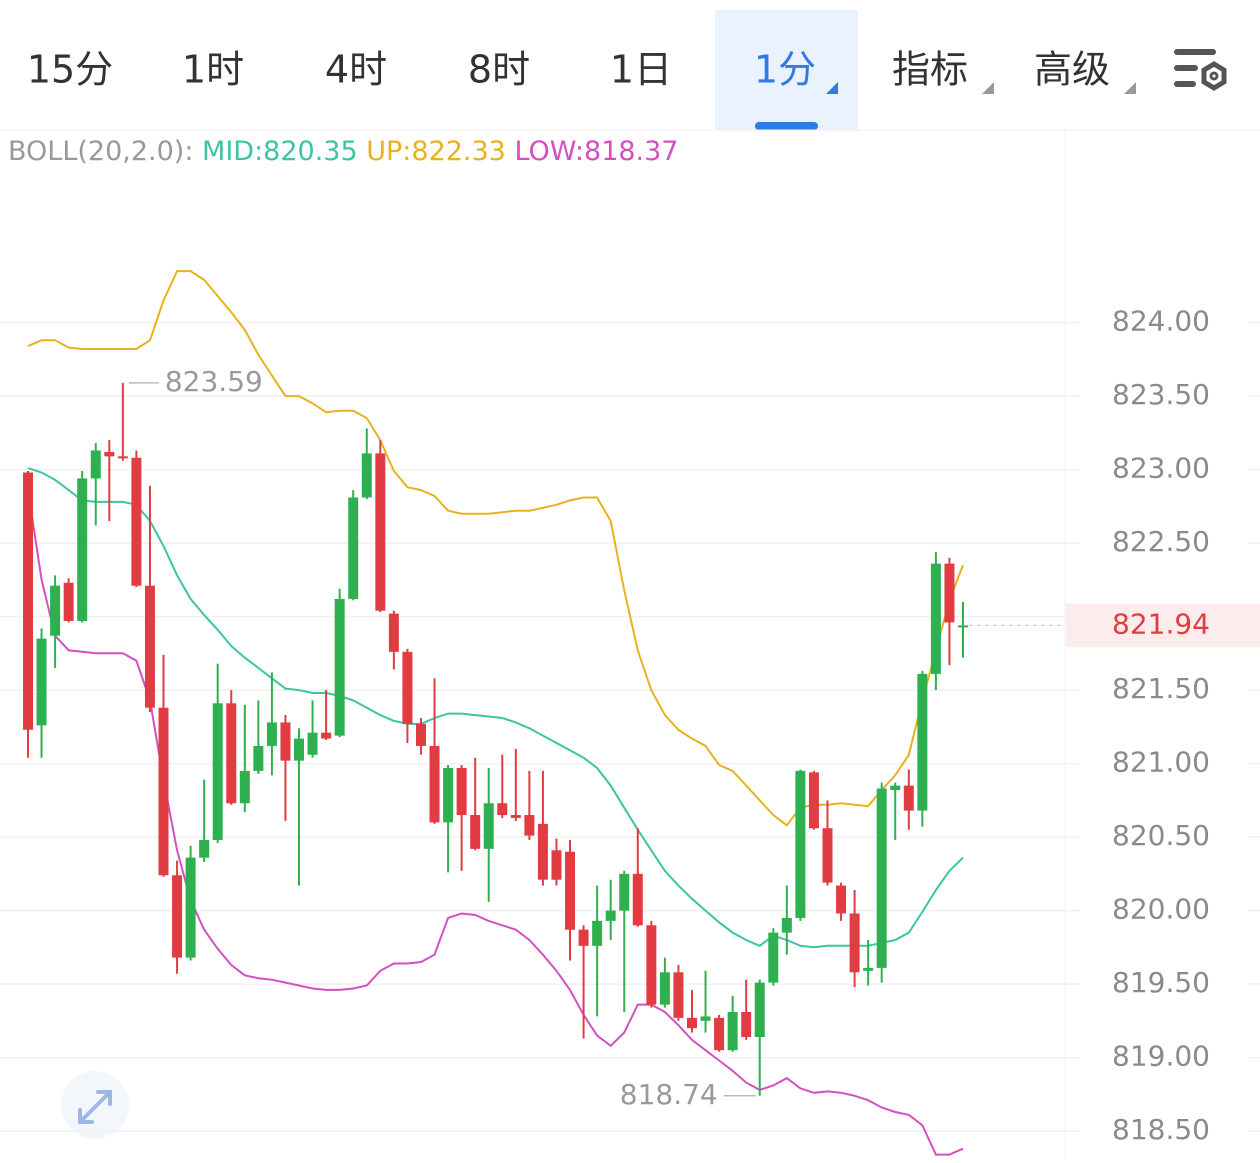  What do you see at coordinates (214, 381) in the screenshot?
I see `annotation-label: 823.59` at bounding box center [214, 381].